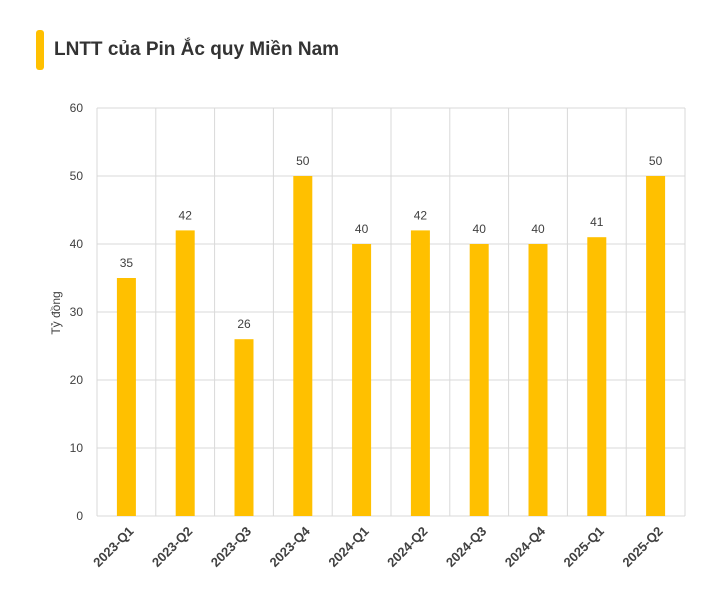 The width and height of the screenshot is (712, 616). I want to click on y-tick-label: 30, so click(77, 312).